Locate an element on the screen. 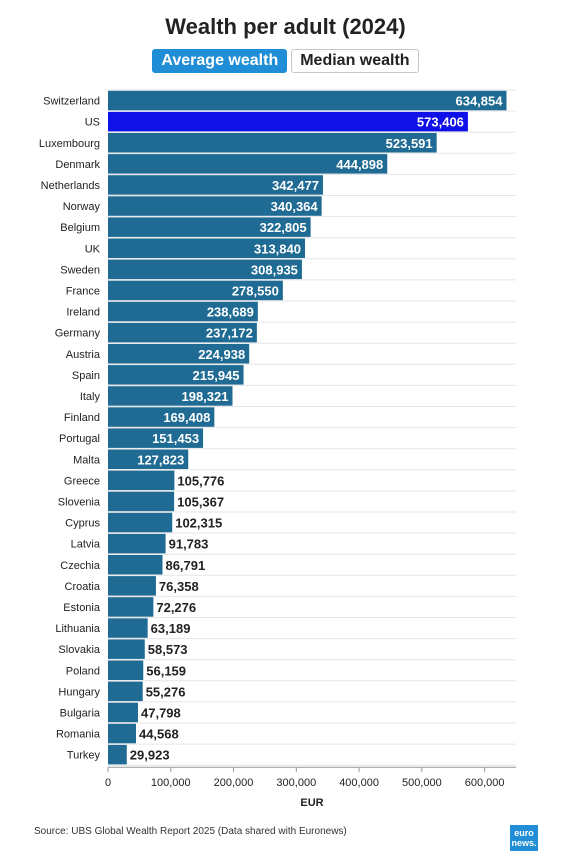  category-label: France is located at coordinates (83, 291).